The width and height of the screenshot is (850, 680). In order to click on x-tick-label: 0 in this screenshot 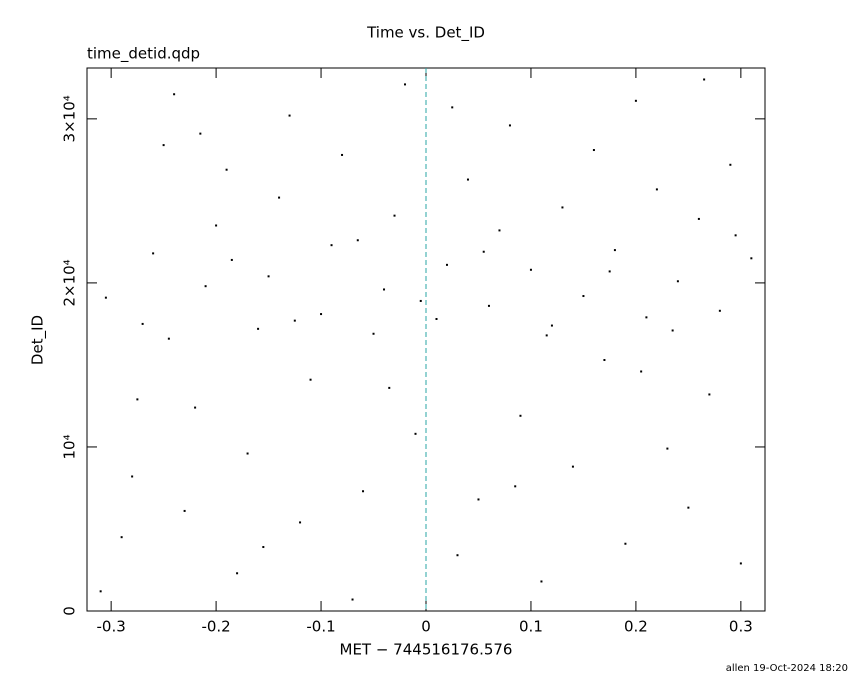, I will do `click(426, 627)`.